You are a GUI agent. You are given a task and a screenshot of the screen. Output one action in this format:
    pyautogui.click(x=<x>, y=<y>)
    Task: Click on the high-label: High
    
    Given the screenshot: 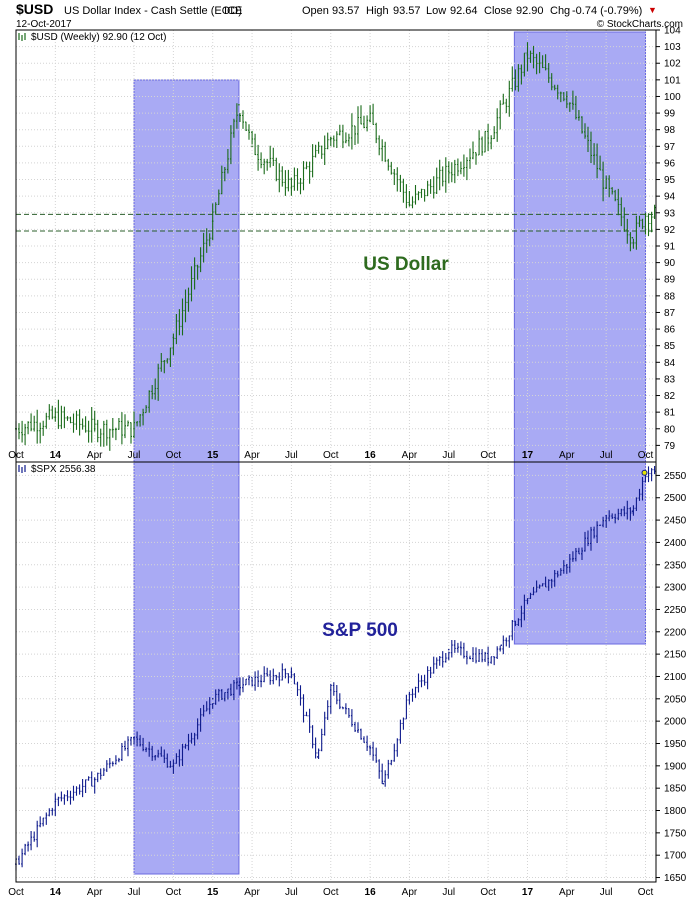 What is the action you would take?
    pyautogui.click(x=377, y=11)
    